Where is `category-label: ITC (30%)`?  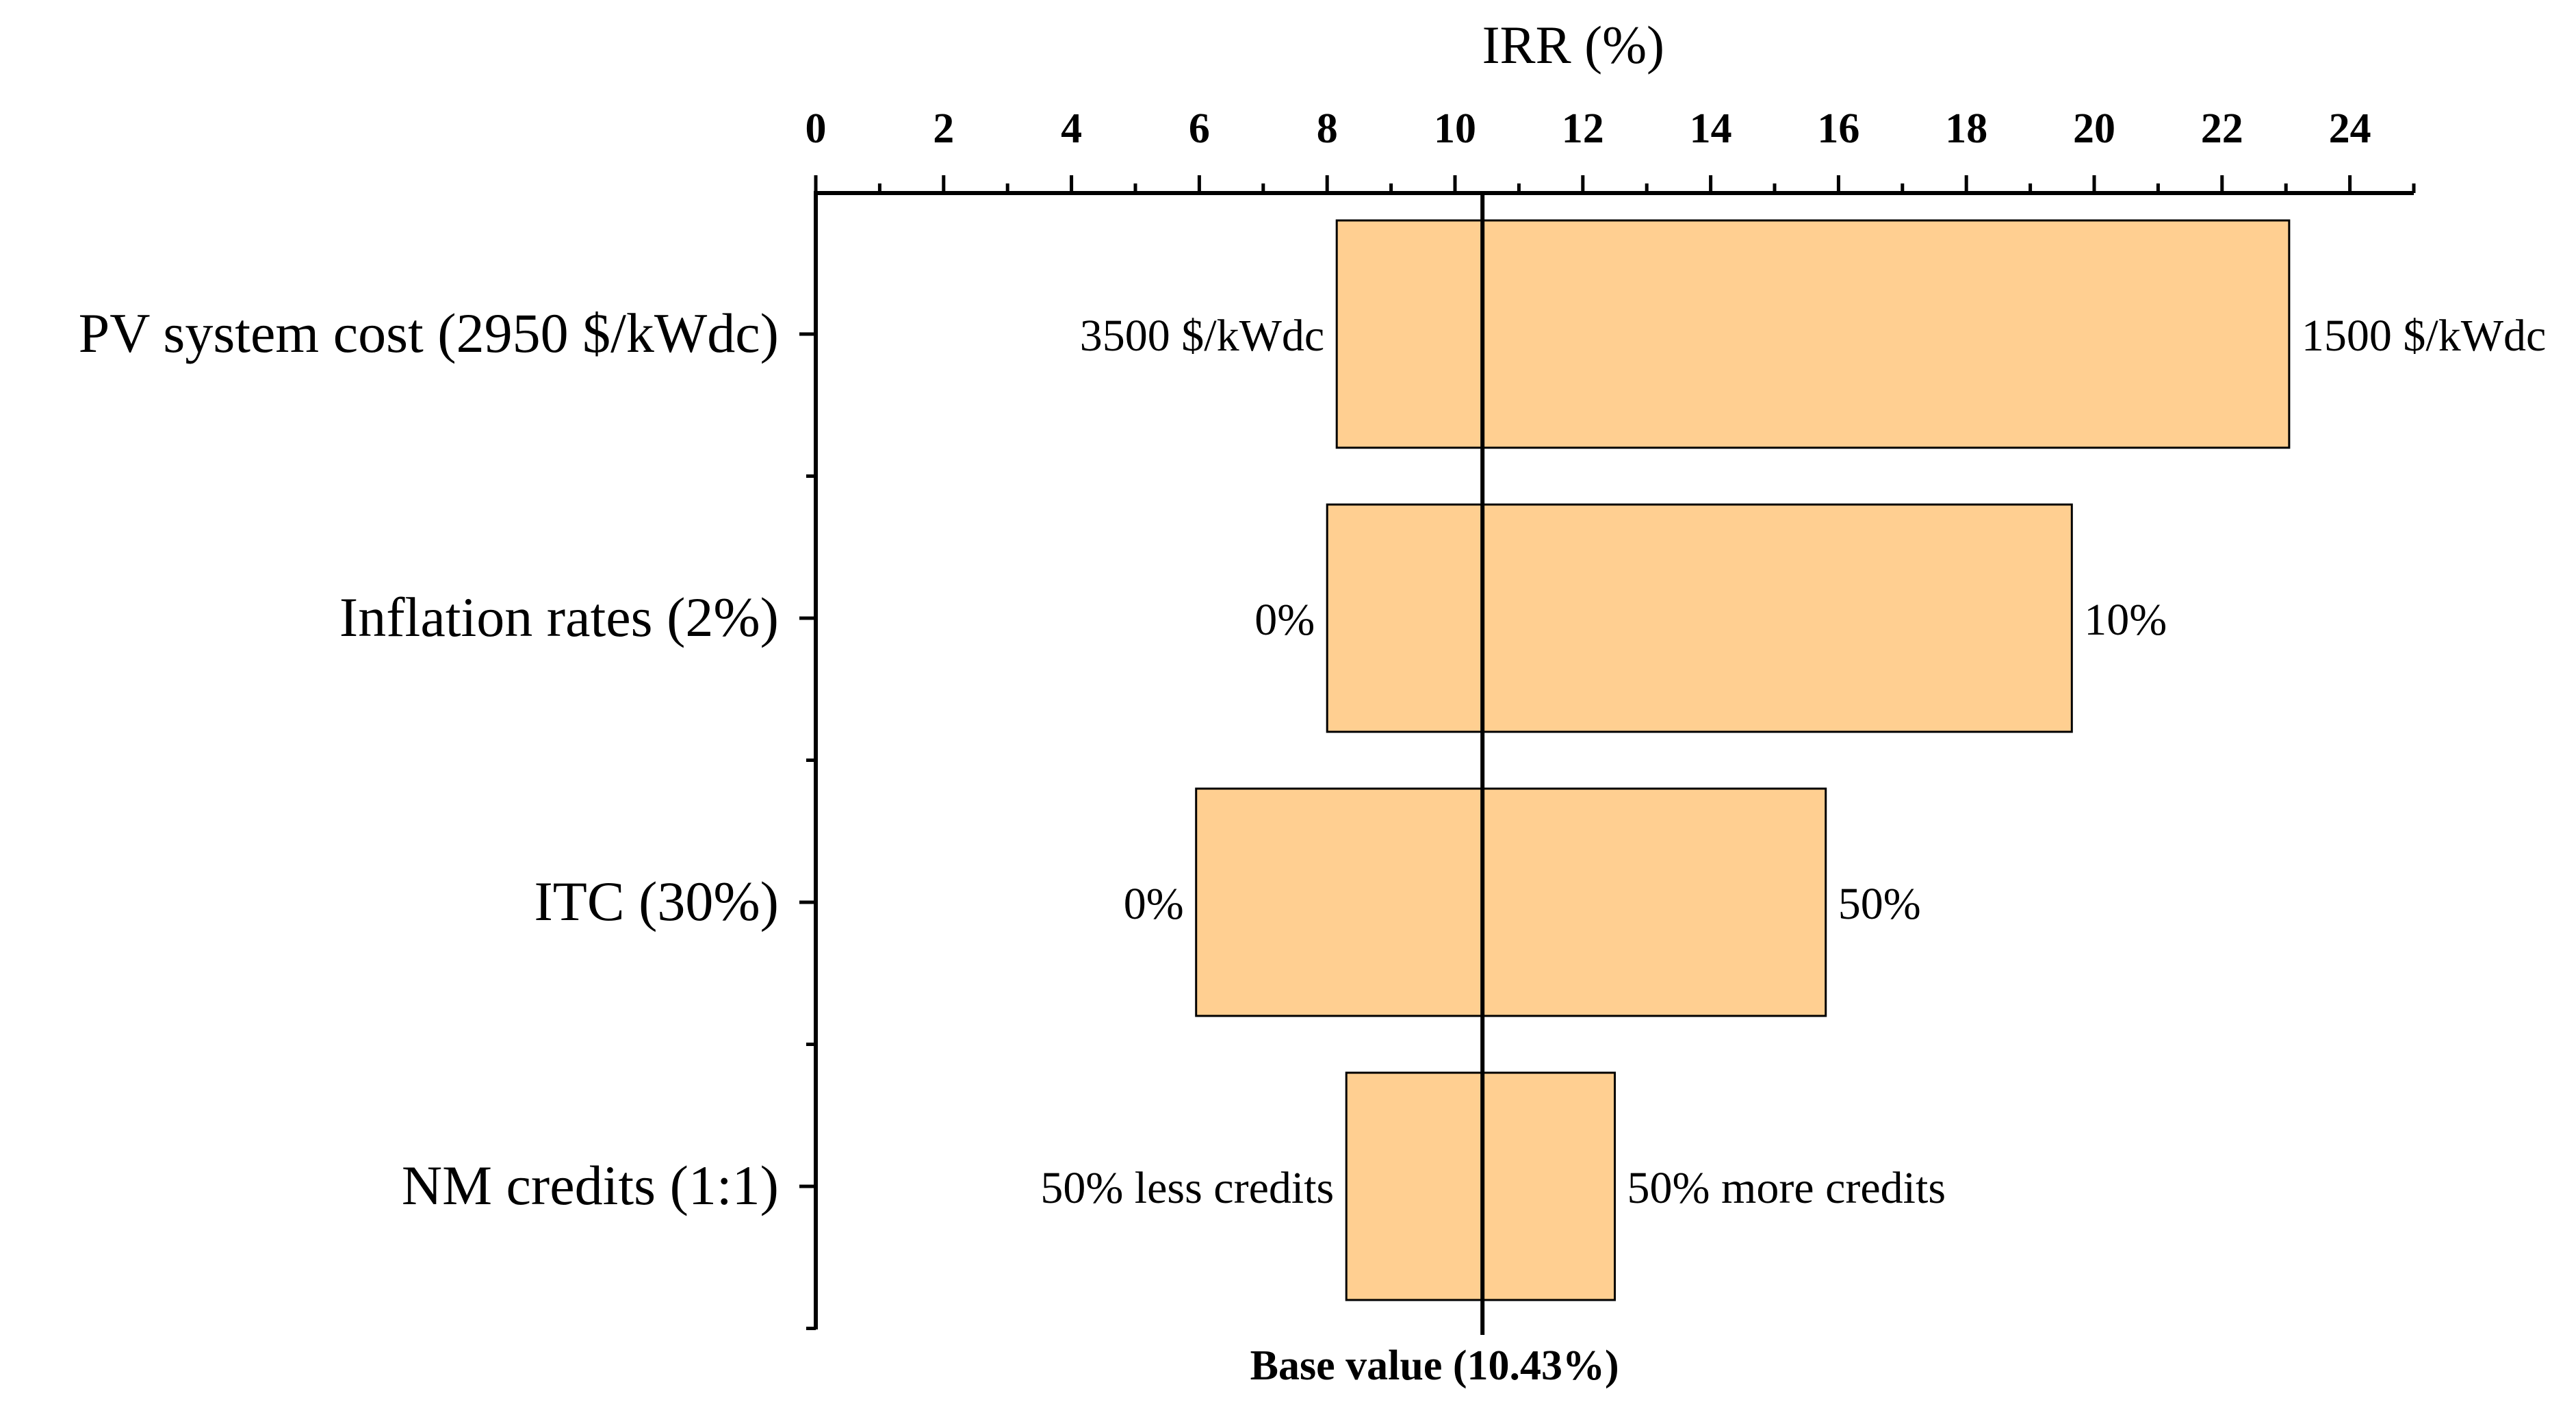 category-label: ITC (30%) is located at coordinates (656, 901).